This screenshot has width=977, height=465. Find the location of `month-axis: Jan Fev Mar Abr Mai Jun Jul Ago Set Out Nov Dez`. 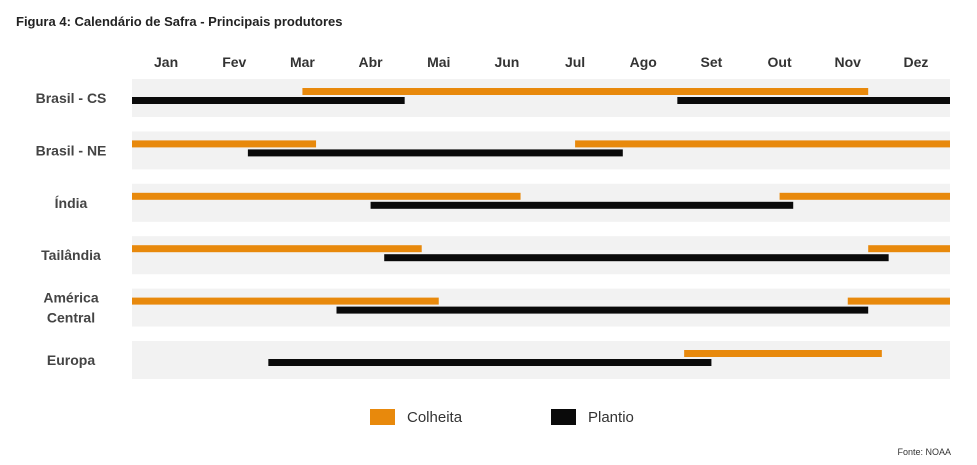

month-axis: Jan Fev Mar Abr Mai Jun Jul Ago Set Out Nov Dez is located at coordinates (541, 62).